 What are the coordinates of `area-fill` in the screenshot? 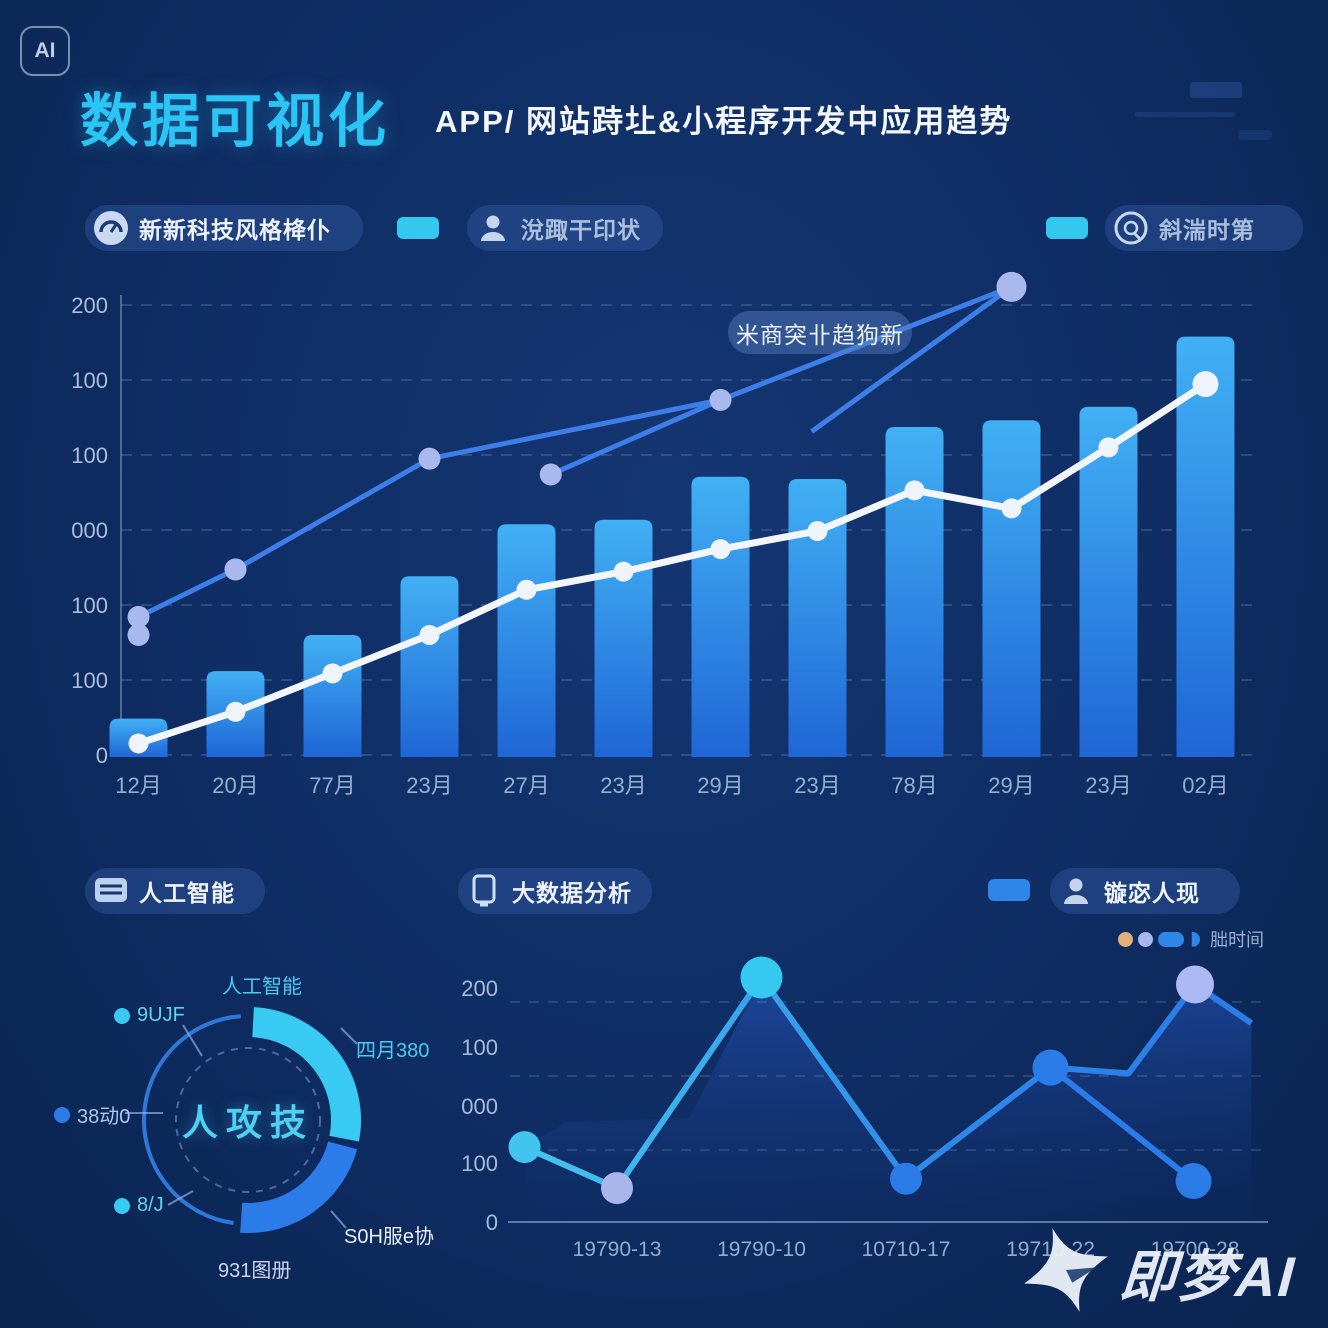 It's located at (888, 1099).